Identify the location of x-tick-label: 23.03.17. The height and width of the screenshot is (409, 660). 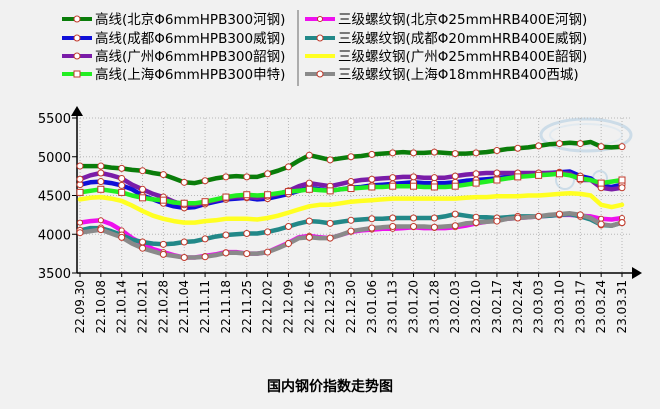
(580, 306).